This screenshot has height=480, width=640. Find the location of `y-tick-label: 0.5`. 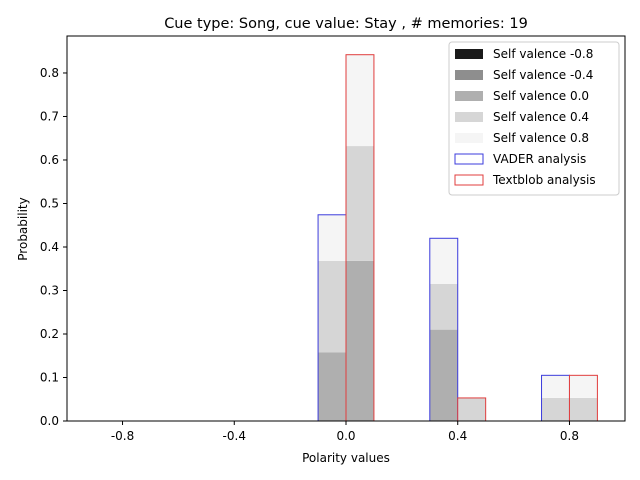

y-tick-label: 0.5 is located at coordinates (49, 203).